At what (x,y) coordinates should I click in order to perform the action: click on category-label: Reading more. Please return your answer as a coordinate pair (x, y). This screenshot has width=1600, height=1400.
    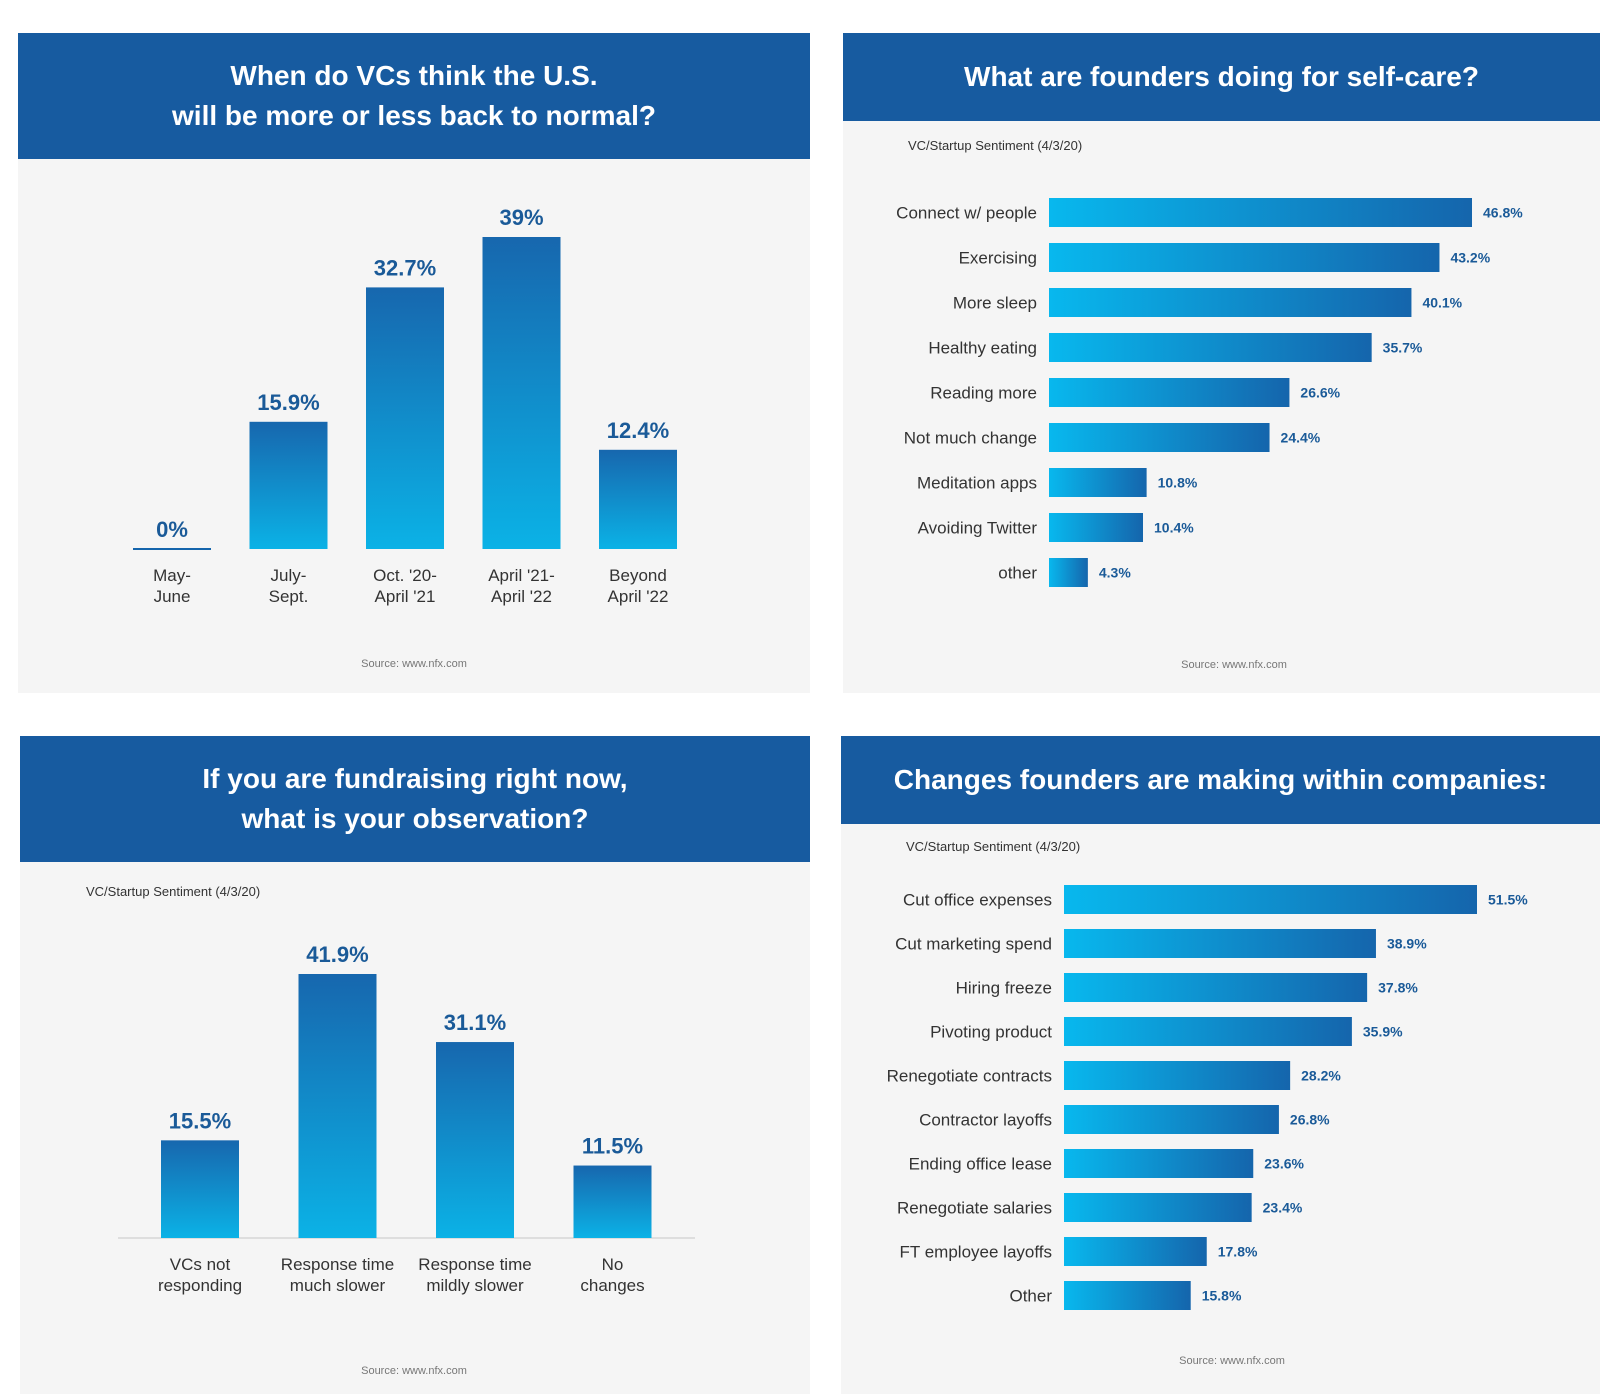
    Looking at the image, I should click on (983, 393).